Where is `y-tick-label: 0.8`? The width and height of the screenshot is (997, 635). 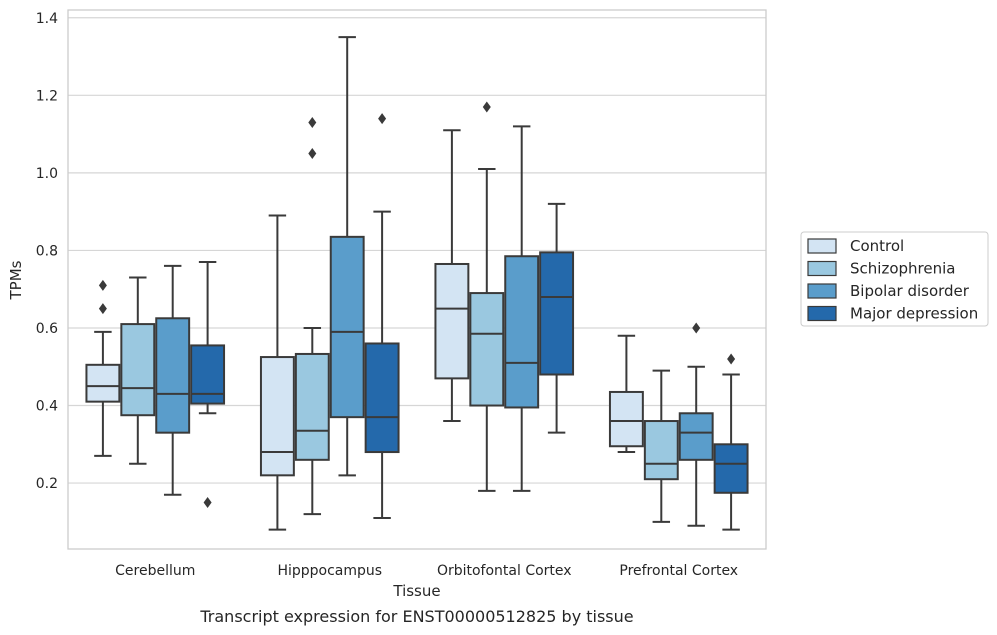 y-tick-label: 0.8 is located at coordinates (47, 251).